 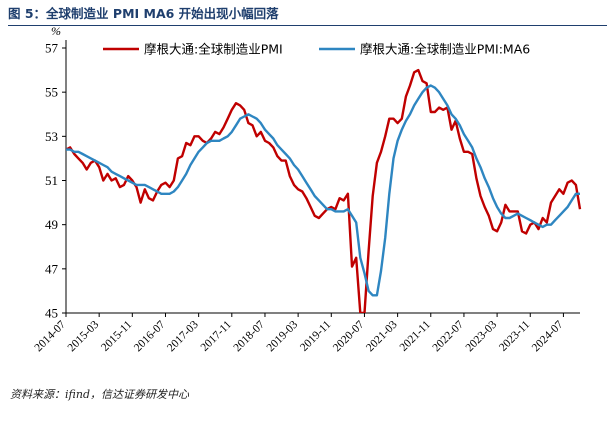 What do you see at coordinates (52, 48) in the screenshot?
I see `y-tick-label: 57` at bounding box center [52, 48].